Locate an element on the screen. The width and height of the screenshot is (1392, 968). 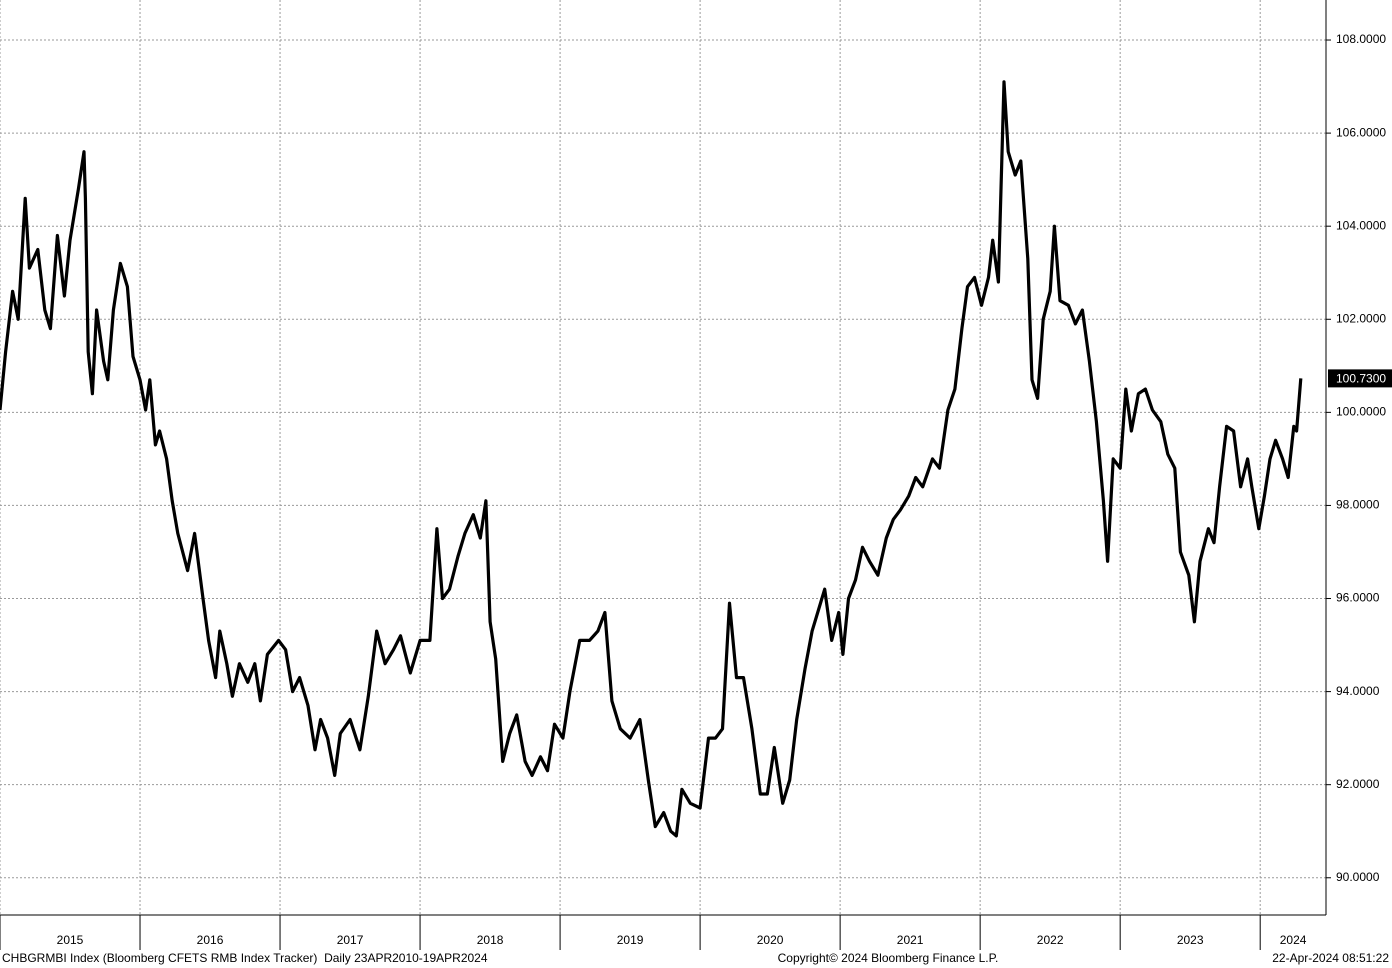
y-tick-label: 98.0000 is located at coordinates (1358, 505).